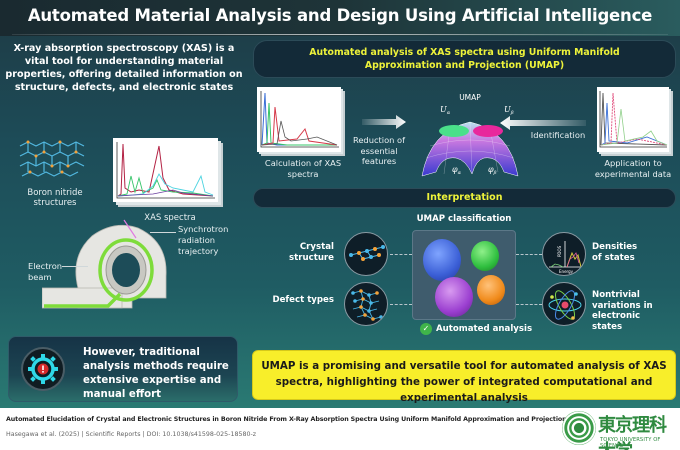 This screenshot has height=450, width=680. Describe the element at coordinates (464, 219) in the screenshot. I see `umap-classification-title: UMAP classification` at that location.